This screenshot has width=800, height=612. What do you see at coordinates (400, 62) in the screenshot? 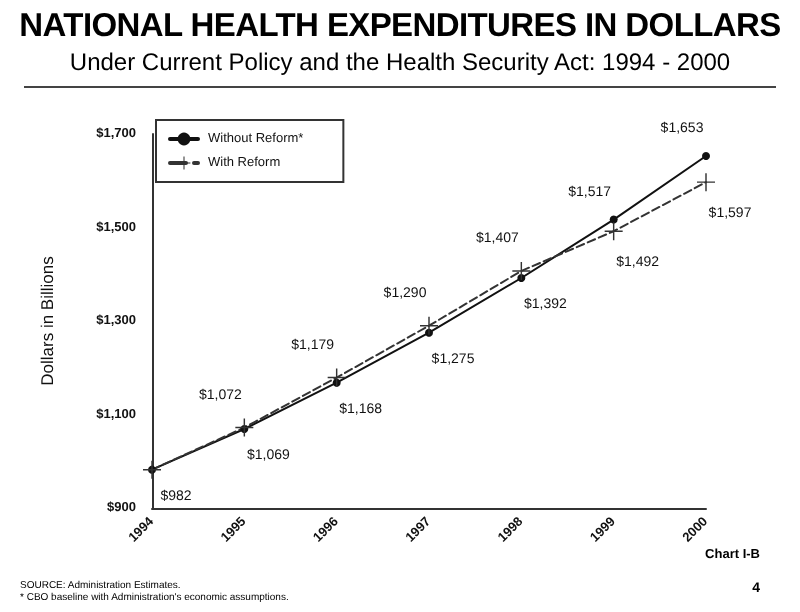
I see `chart-subtitle: Under Current Policy and the Health Security Act: 1994 - 2000` at bounding box center [400, 62].